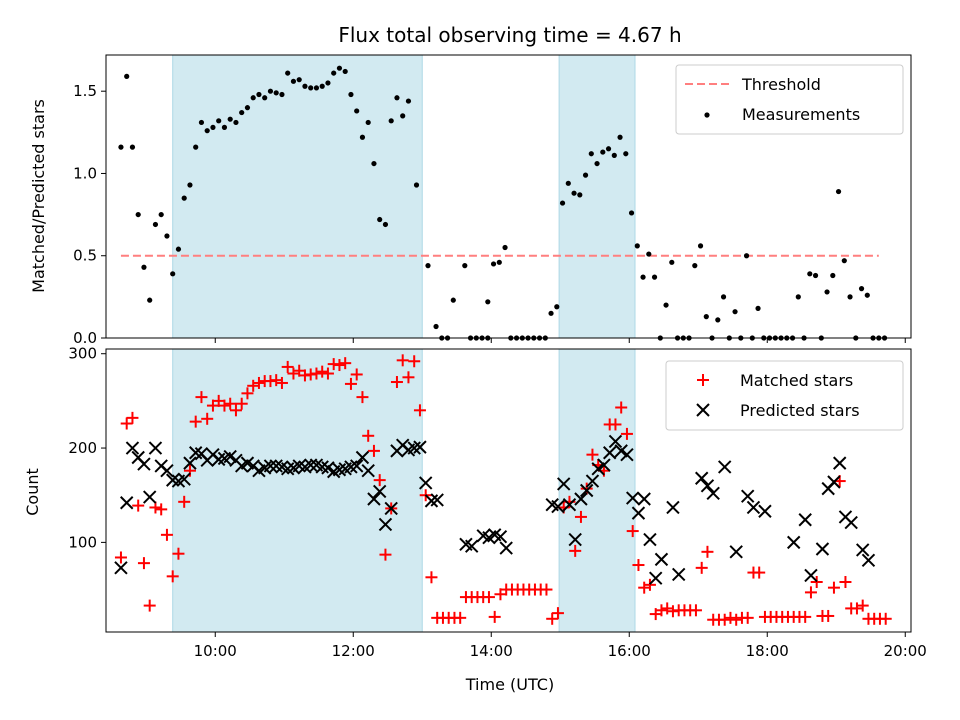  What do you see at coordinates (560, 340) in the screenshot?
I see `ratio-x-ticks` at bounding box center [560, 340].